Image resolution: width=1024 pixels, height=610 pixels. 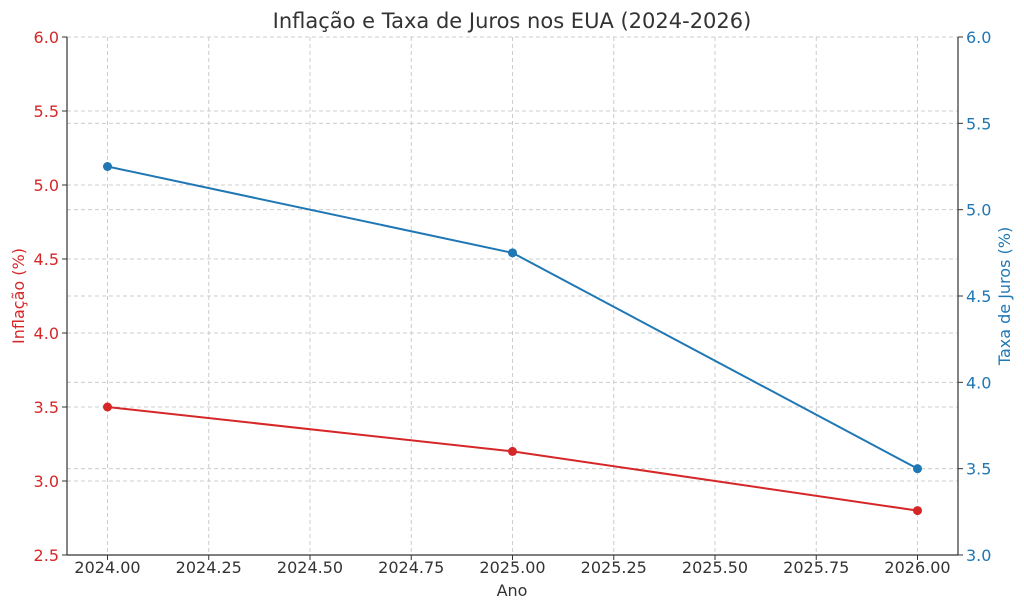 I want to click on y-tick-label-left: 5.0, so click(x=46, y=185).